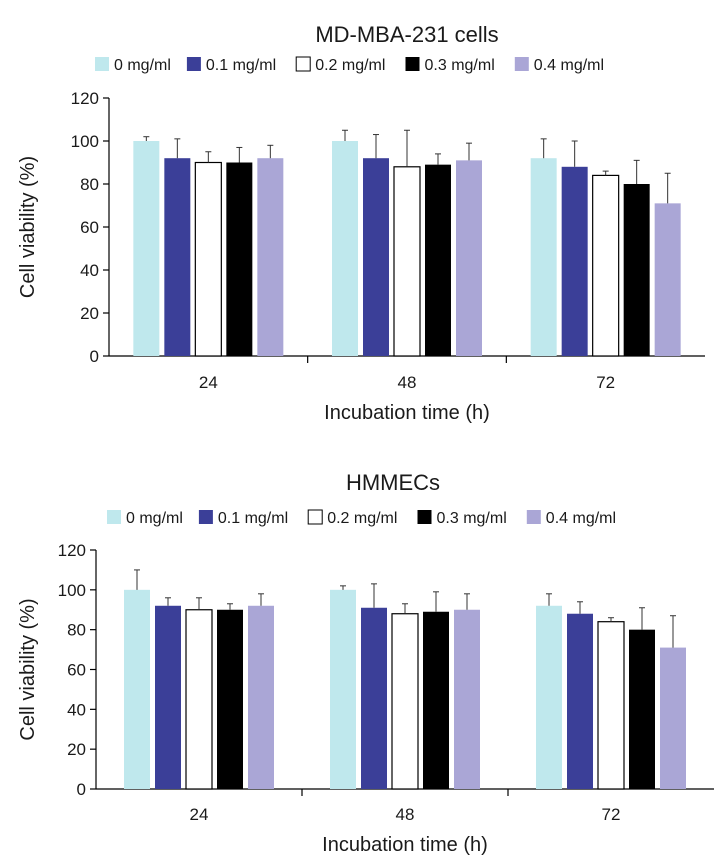 This screenshot has height=857, width=723. What do you see at coordinates (406, 34) in the screenshot?
I see `chart-title: MD-MBA-231 cells` at bounding box center [406, 34].